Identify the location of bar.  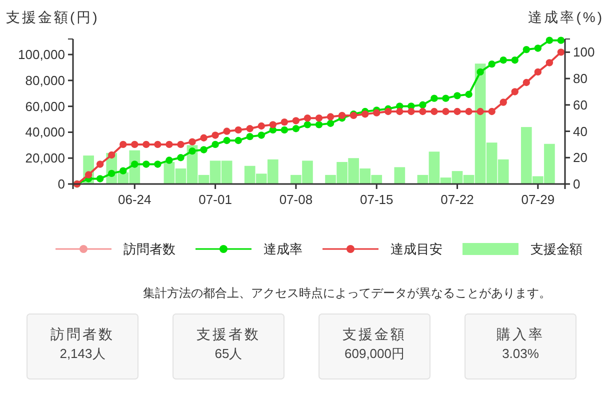
(400, 175).